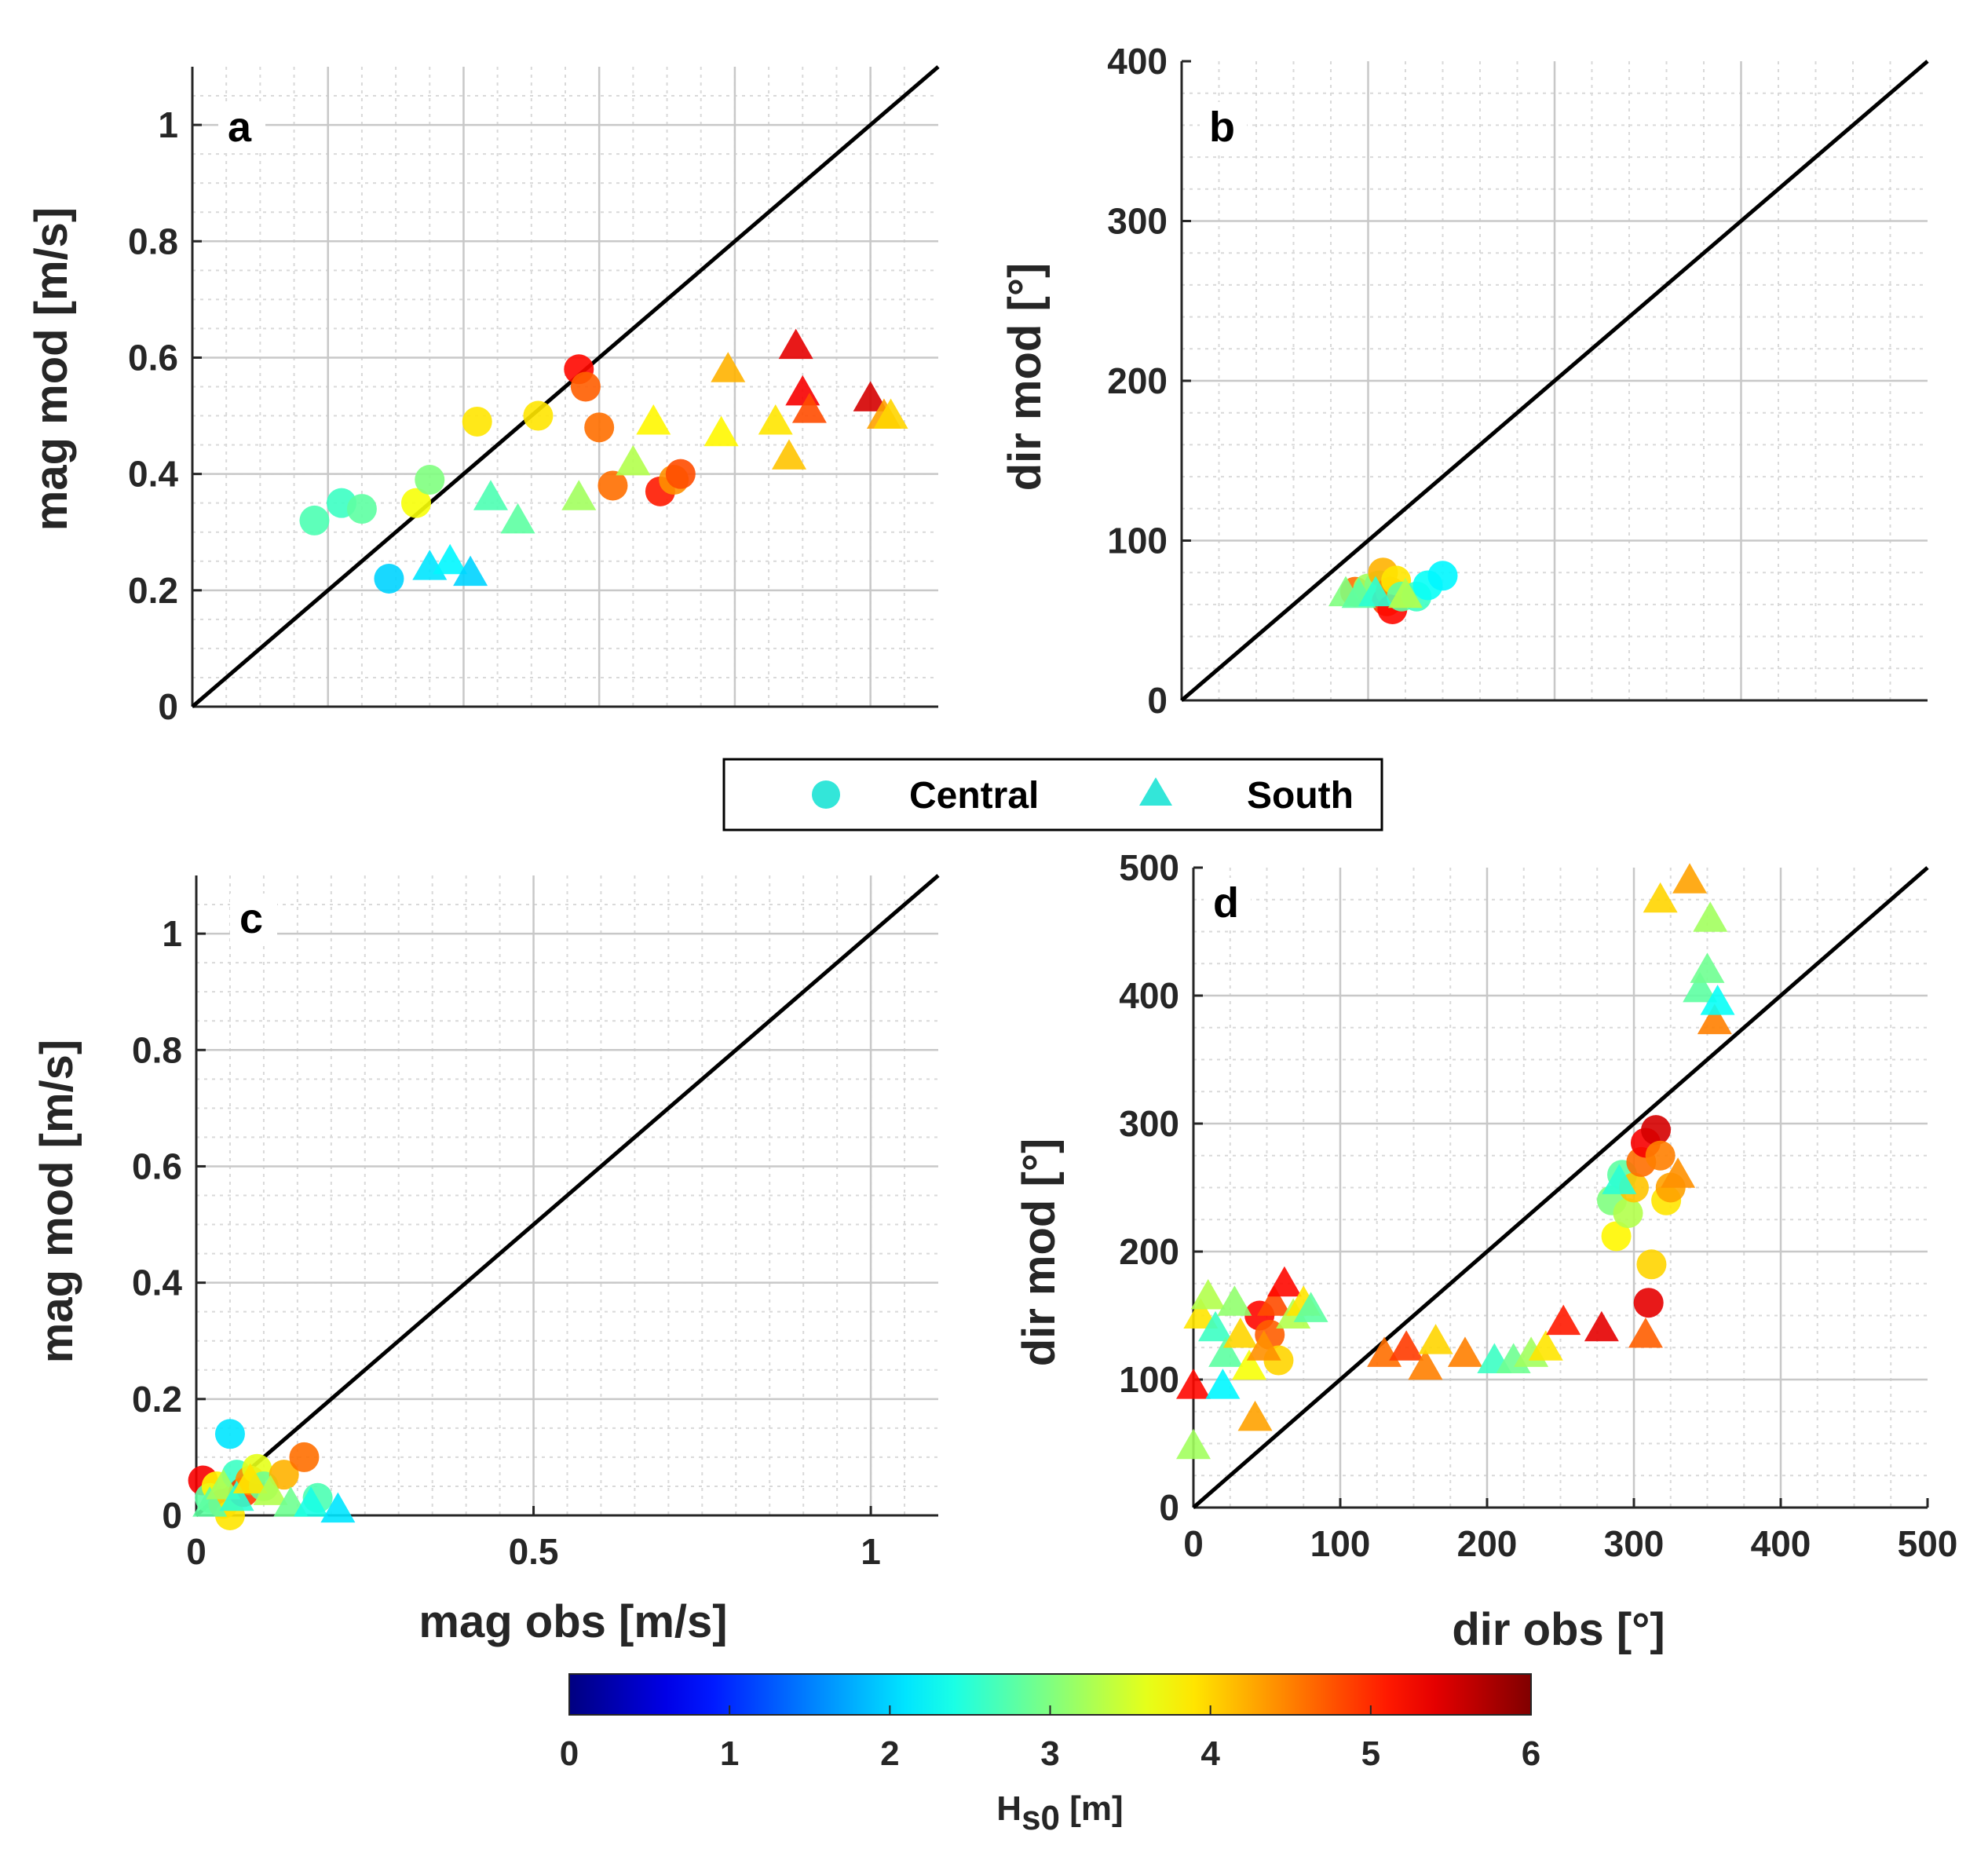 This screenshot has width=1988, height=1864. I want to click on panel-d-x-tick-label: 500, so click(1928, 1543).